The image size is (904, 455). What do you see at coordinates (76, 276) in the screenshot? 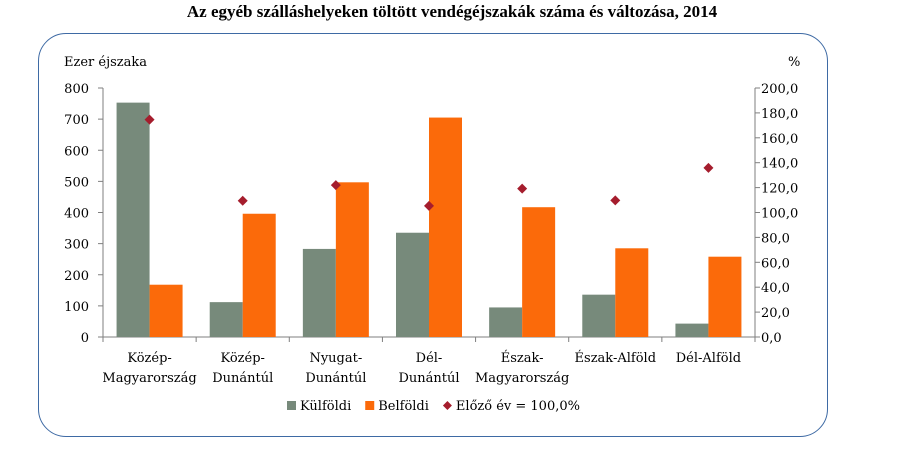
I see `left-tick-label: 200` at bounding box center [76, 276].